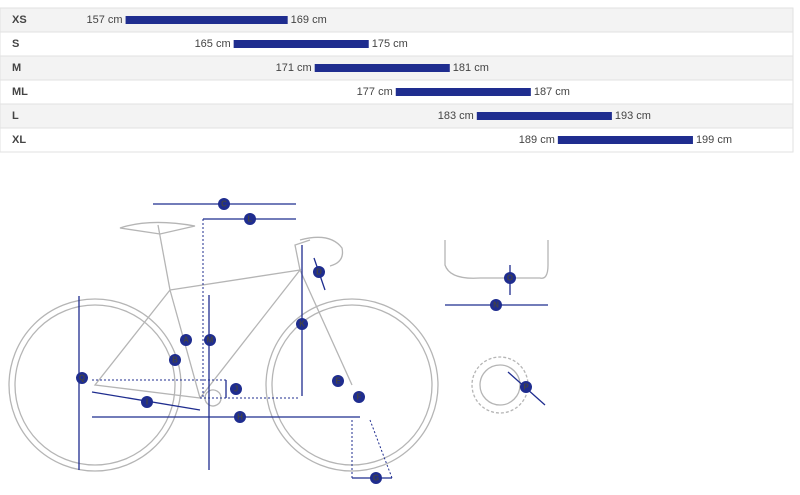 This screenshot has width=800, height=495. What do you see at coordinates (352, 385) in the screenshot?
I see `front-wheel` at bounding box center [352, 385].